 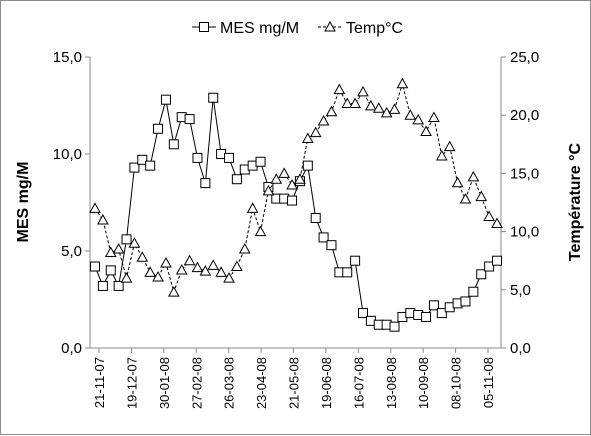 I want to click on legend-entry-temp: Temp°C, so click(x=360, y=28).